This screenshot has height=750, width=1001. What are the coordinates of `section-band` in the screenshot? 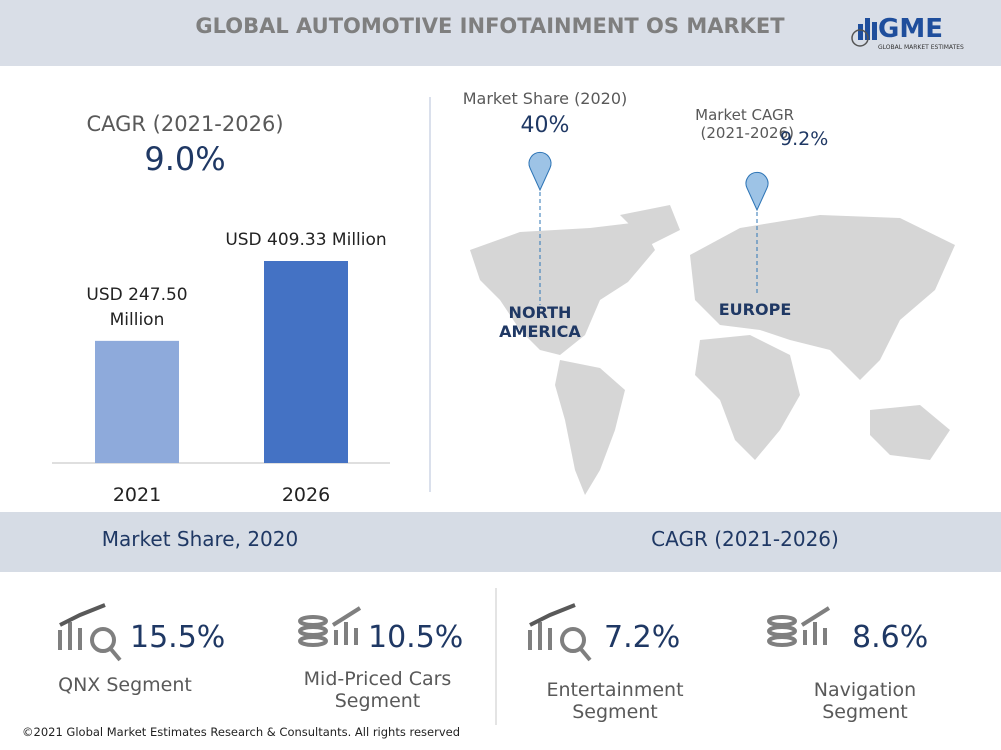 It's located at (500, 542).